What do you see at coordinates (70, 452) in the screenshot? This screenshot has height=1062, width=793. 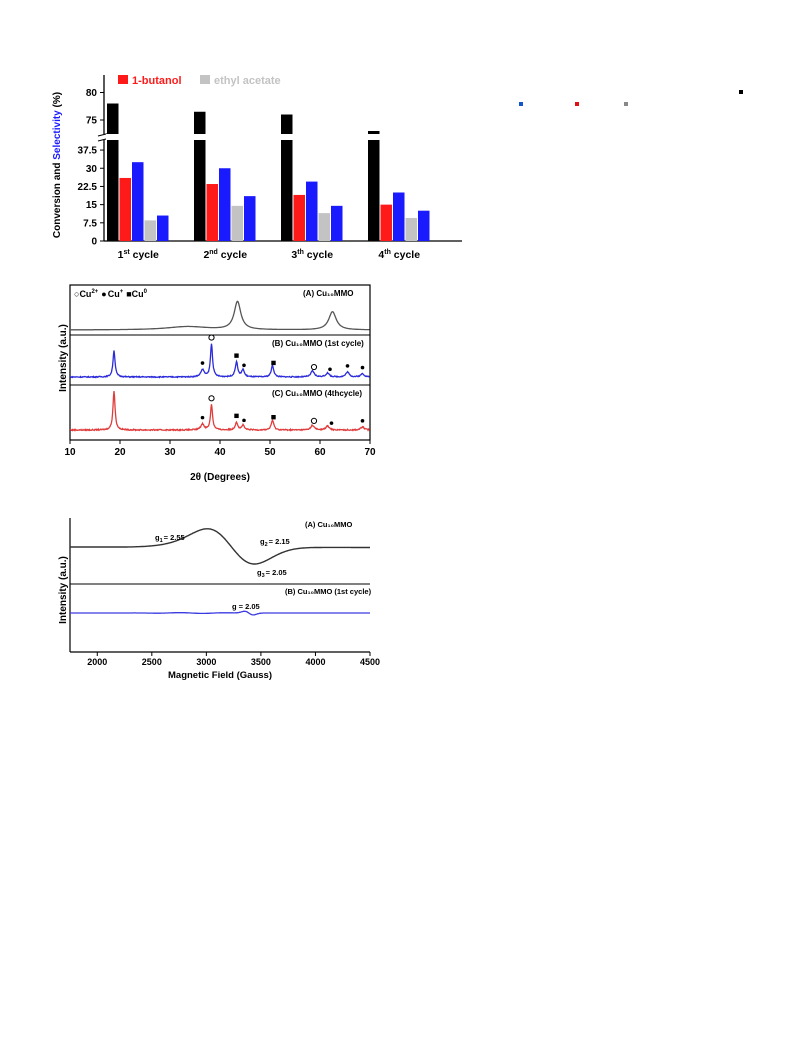 I see `xrd-x-tick-label: 10` at bounding box center [70, 452].